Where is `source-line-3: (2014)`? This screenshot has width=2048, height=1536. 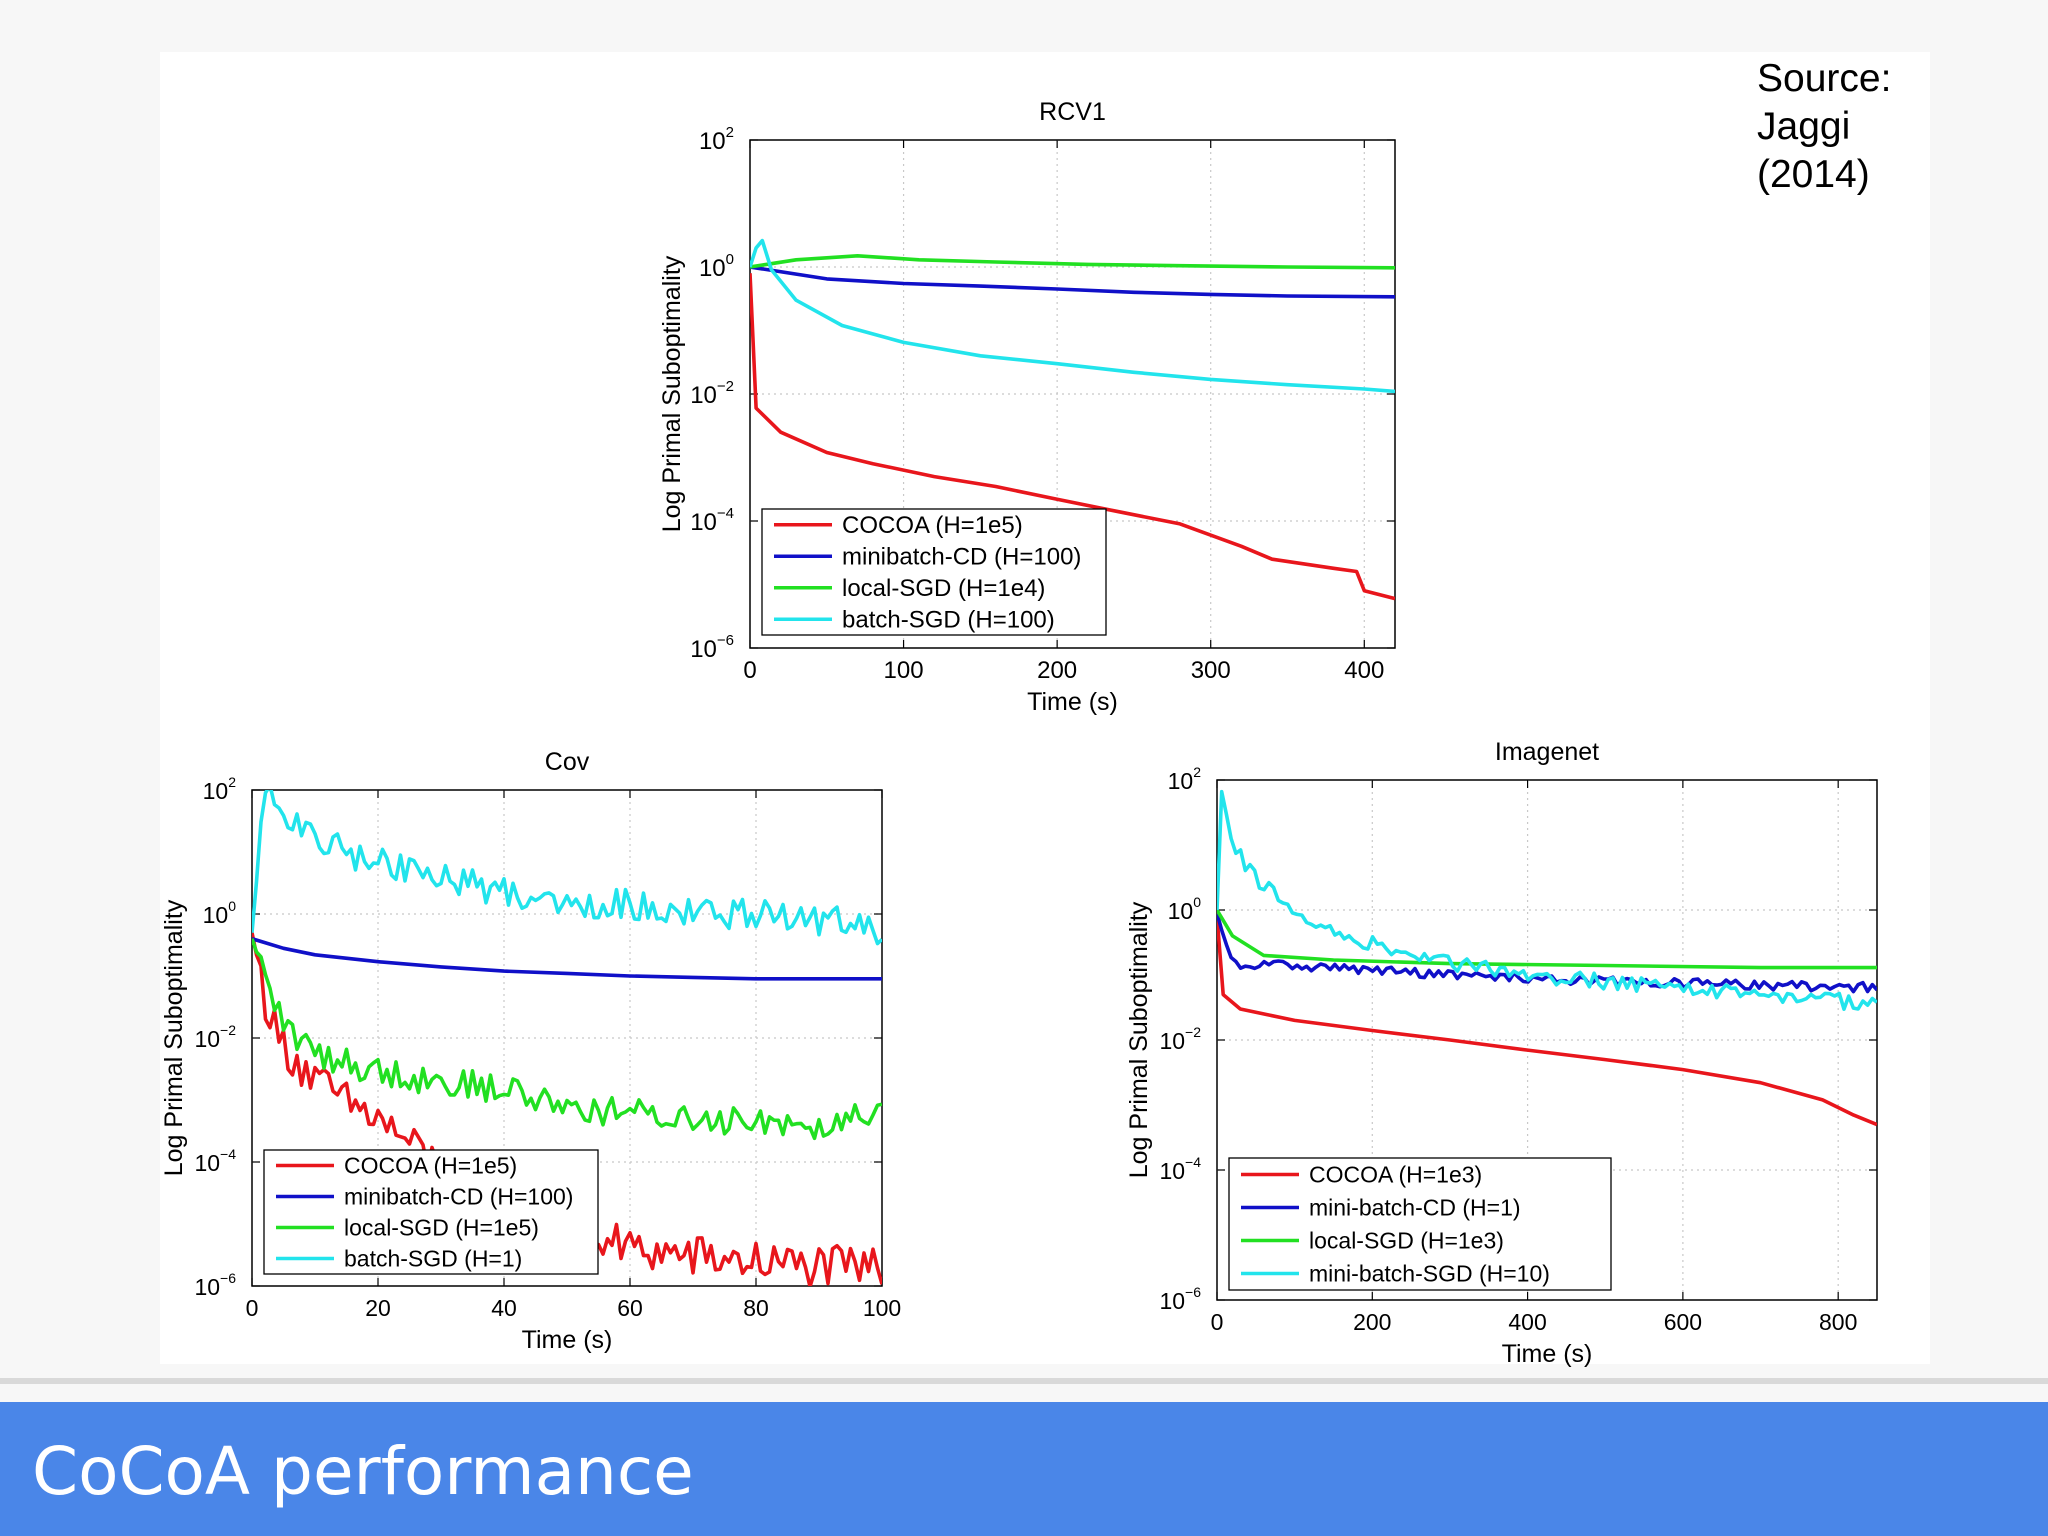 source-line-3: (2014) is located at coordinates (1813, 174).